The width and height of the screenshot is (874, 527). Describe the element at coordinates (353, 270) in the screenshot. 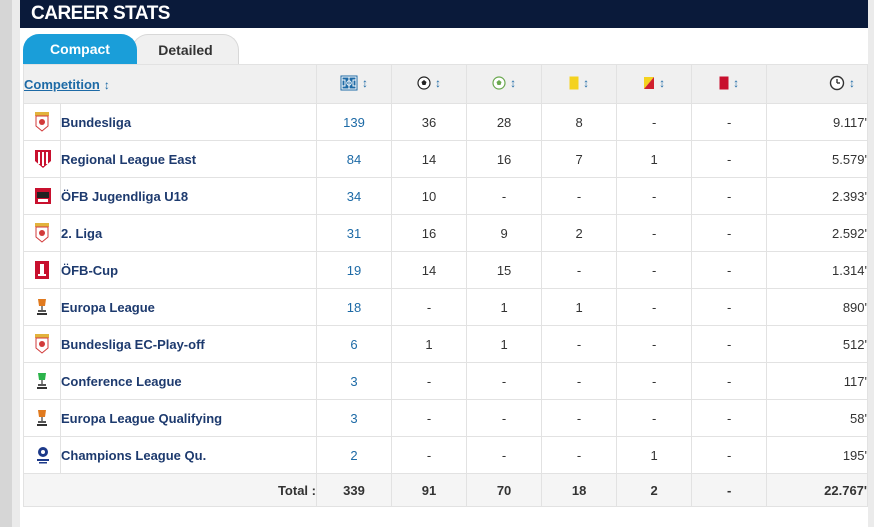

I see `appearances-cell: 19` at that location.